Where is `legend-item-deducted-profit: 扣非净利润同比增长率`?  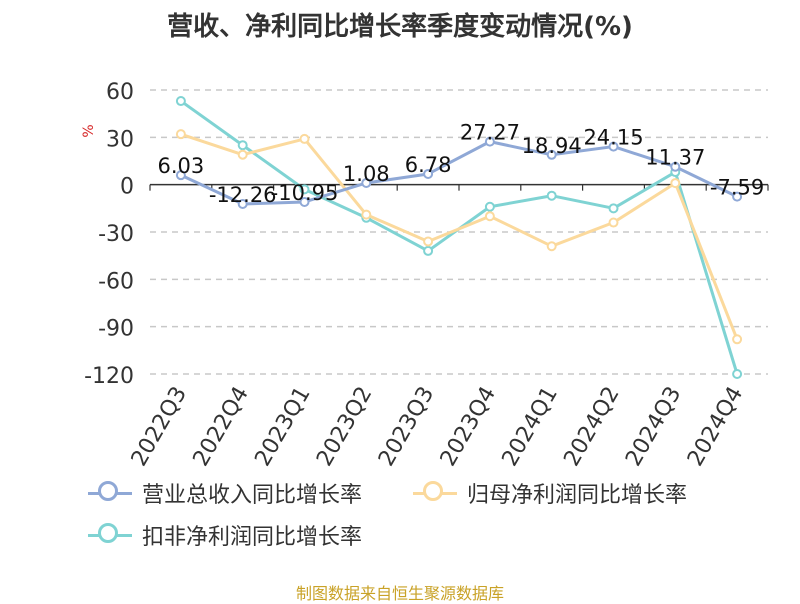 legend-item-deducted-profit: 扣非净利润同比增长率 is located at coordinates (225, 535).